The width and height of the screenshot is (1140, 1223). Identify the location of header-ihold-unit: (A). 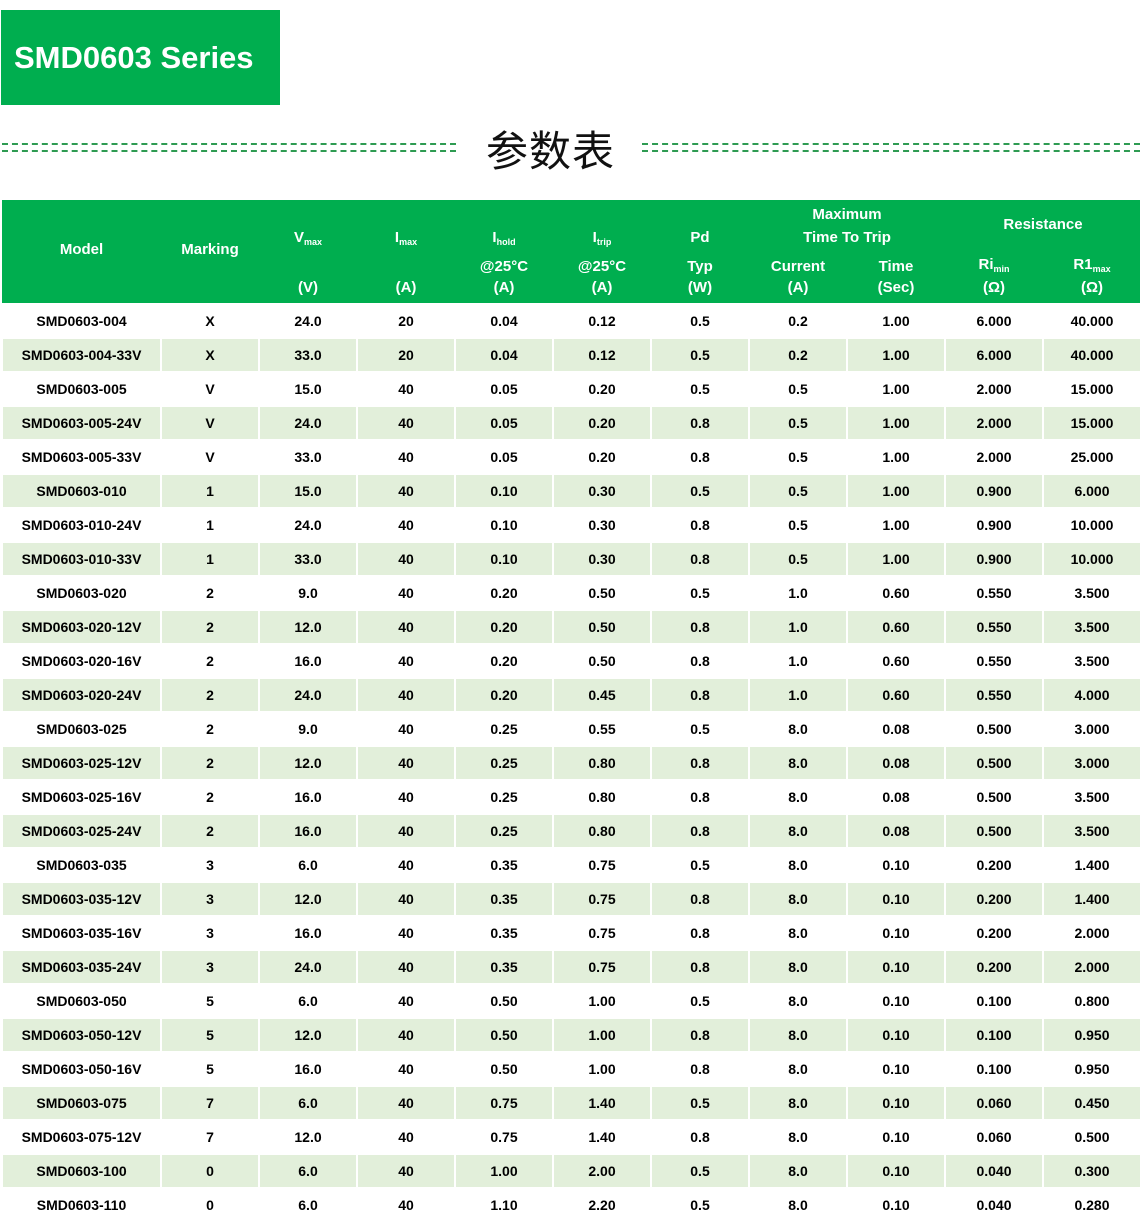
(504, 287).